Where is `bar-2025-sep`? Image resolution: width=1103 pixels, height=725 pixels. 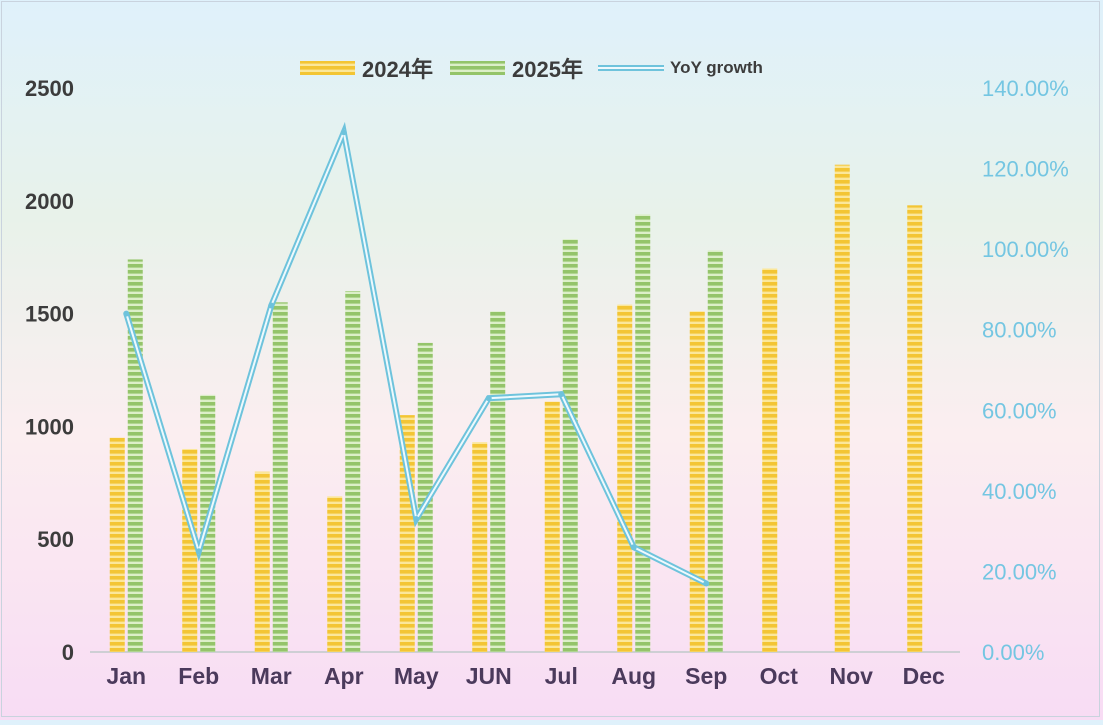
bar-2025-sep is located at coordinates (715, 451).